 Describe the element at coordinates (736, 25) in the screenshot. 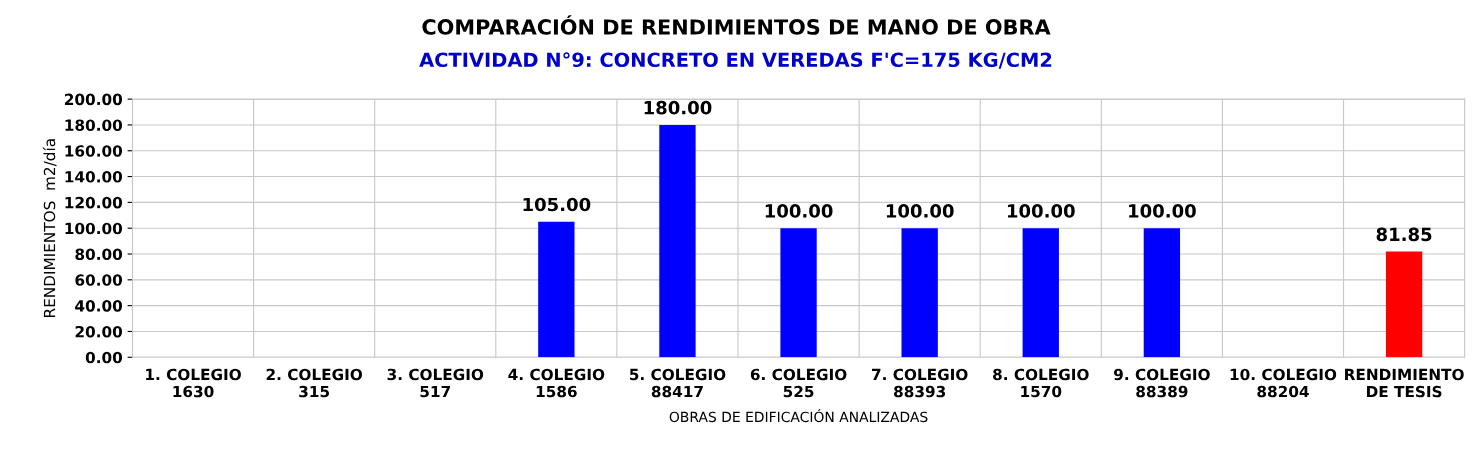

I see `chart-title: COMPARACIÓN DE RENDIMIENTOS DE MANO DE OBRA` at that location.